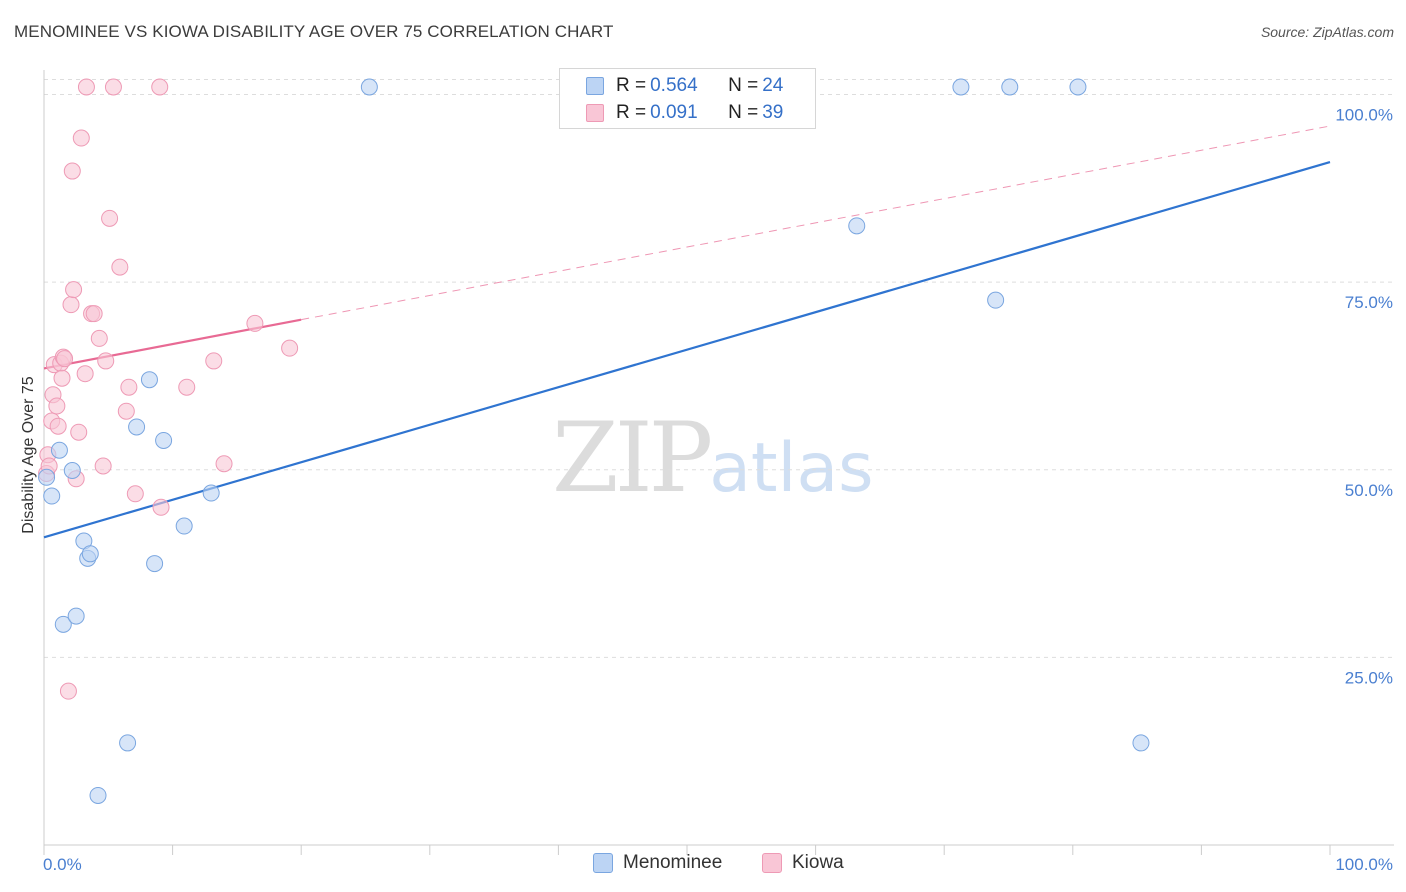 This screenshot has width=1406, height=892. Describe the element at coordinates (62, 864) in the screenshot. I see `x-tick-label: 0.0%` at that location.